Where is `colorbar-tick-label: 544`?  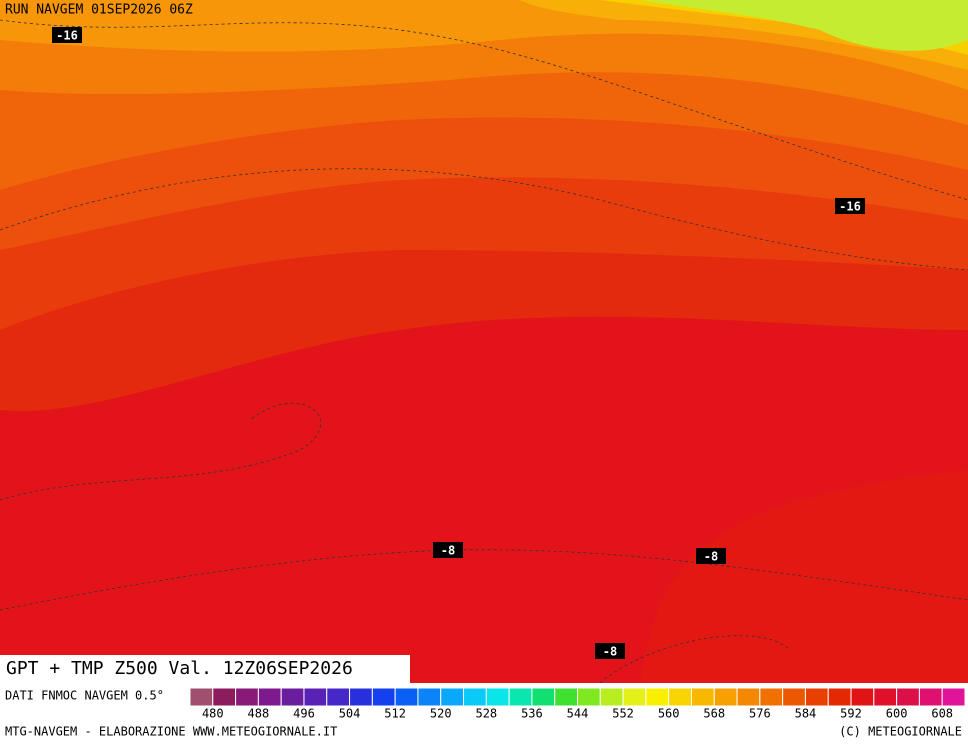
colorbar-tick-label: 544 is located at coordinates (578, 714).